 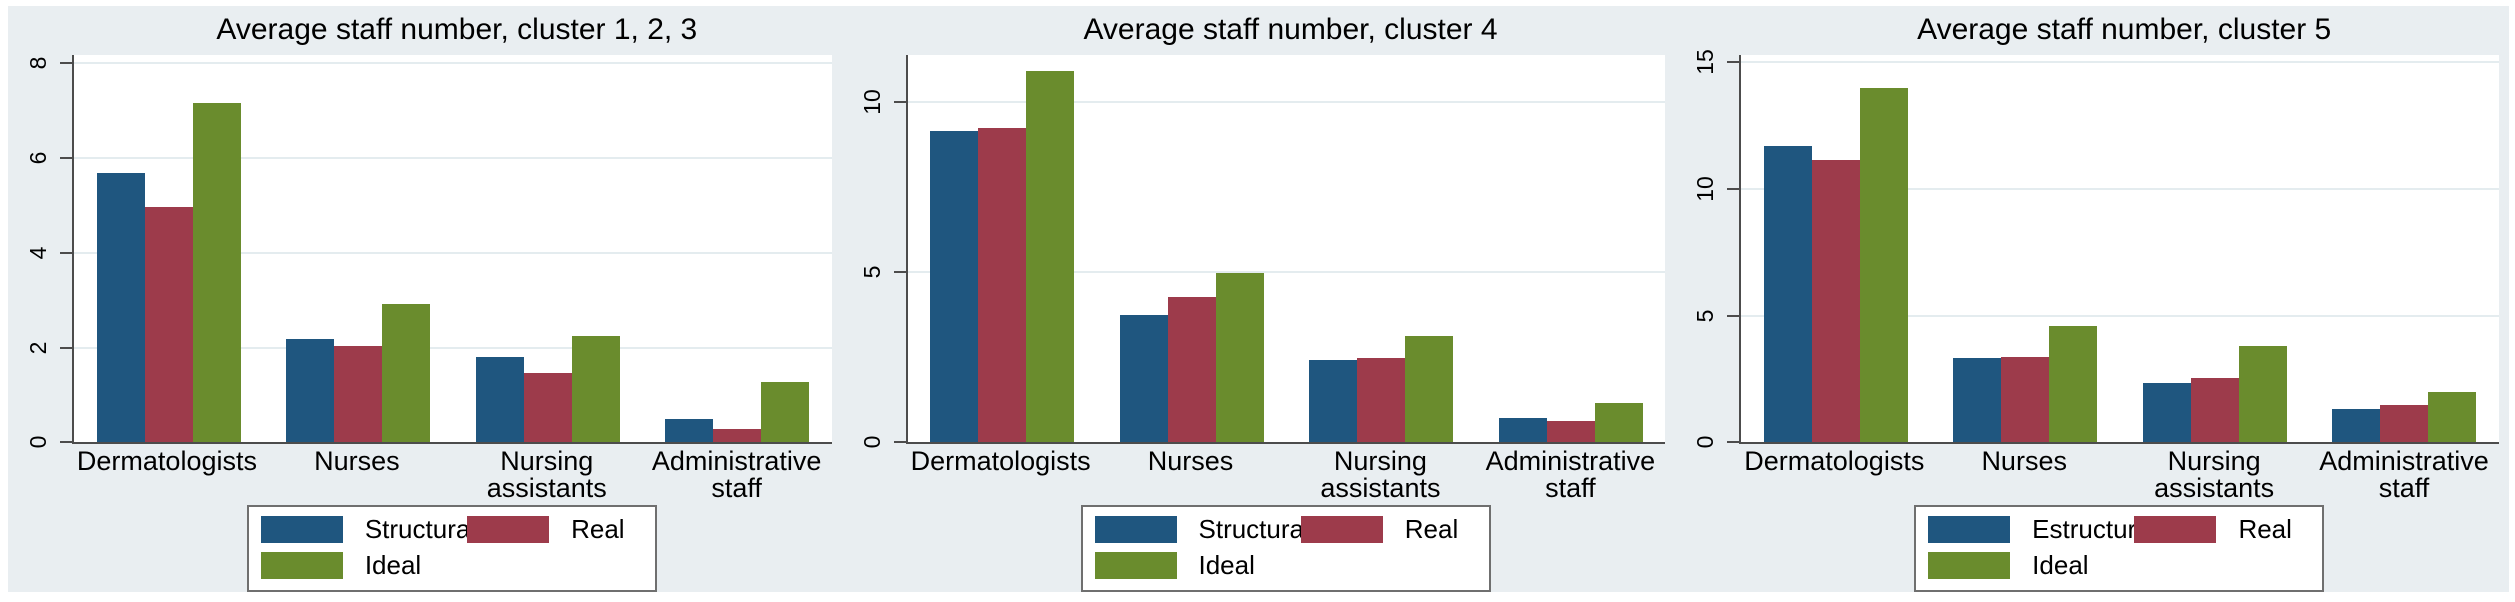 I want to click on legend-entry-estructural: Estructural, so click(x=2042, y=529).